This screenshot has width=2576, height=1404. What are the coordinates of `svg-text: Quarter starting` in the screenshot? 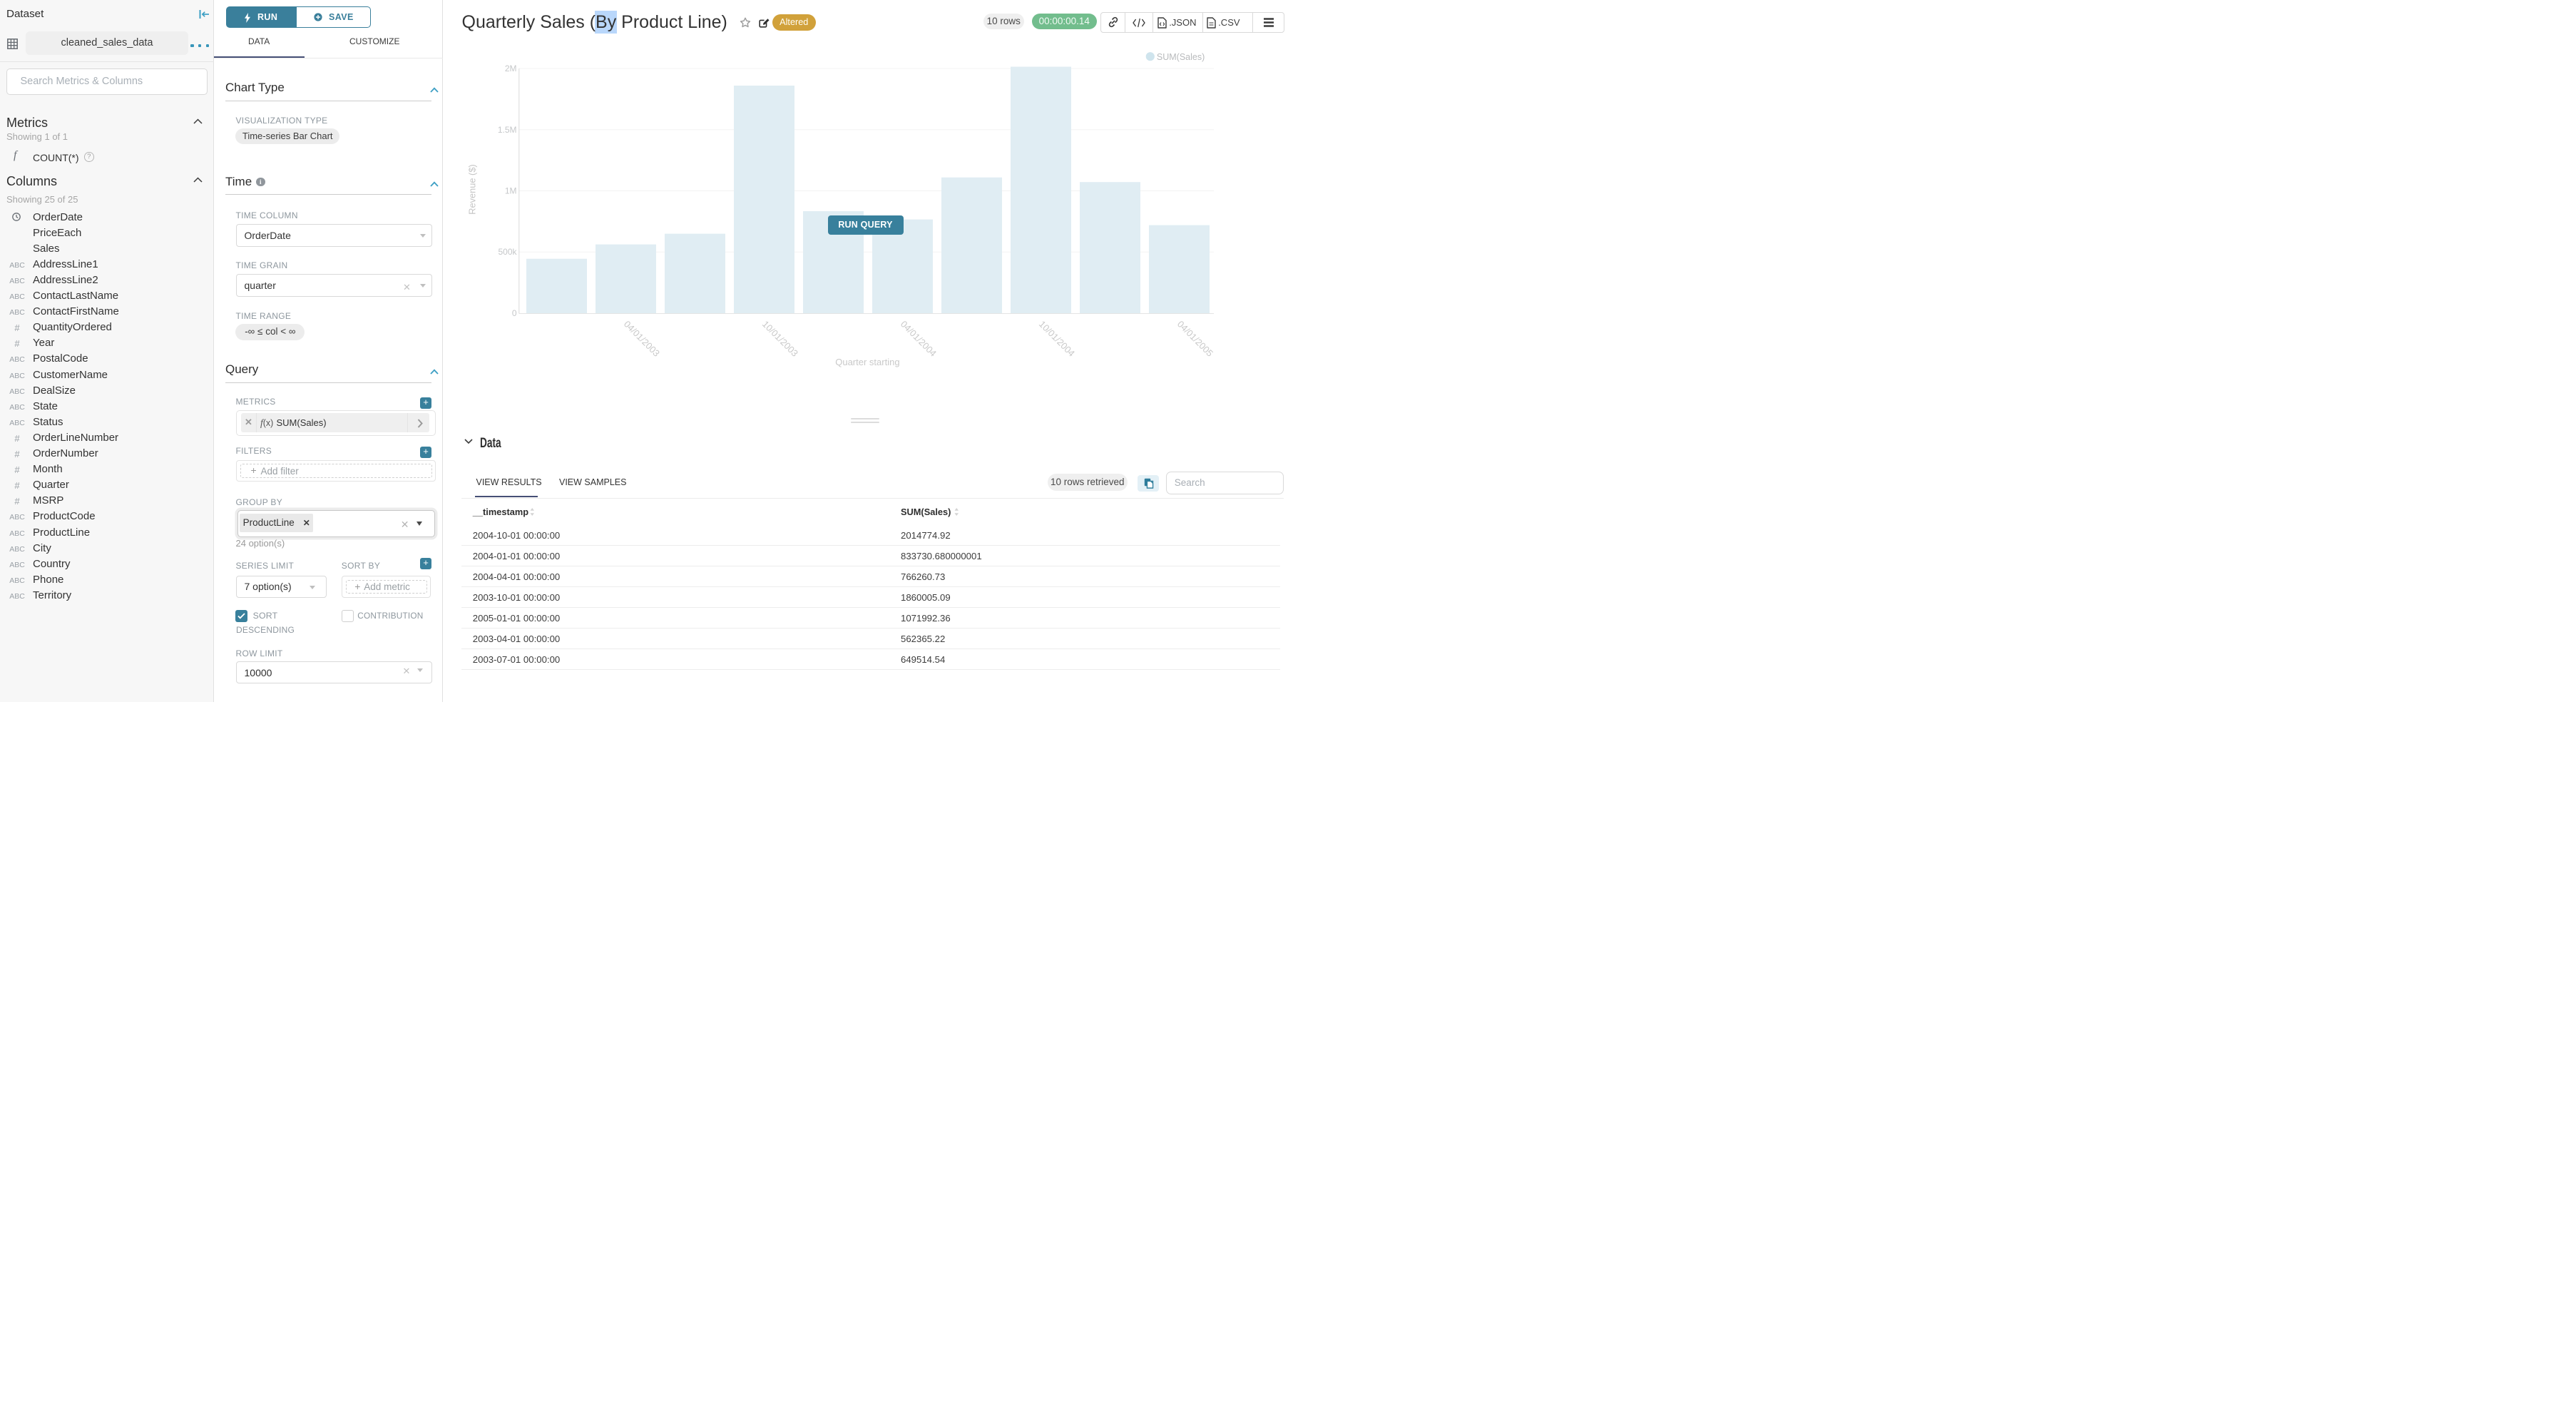 It's located at (867, 362).